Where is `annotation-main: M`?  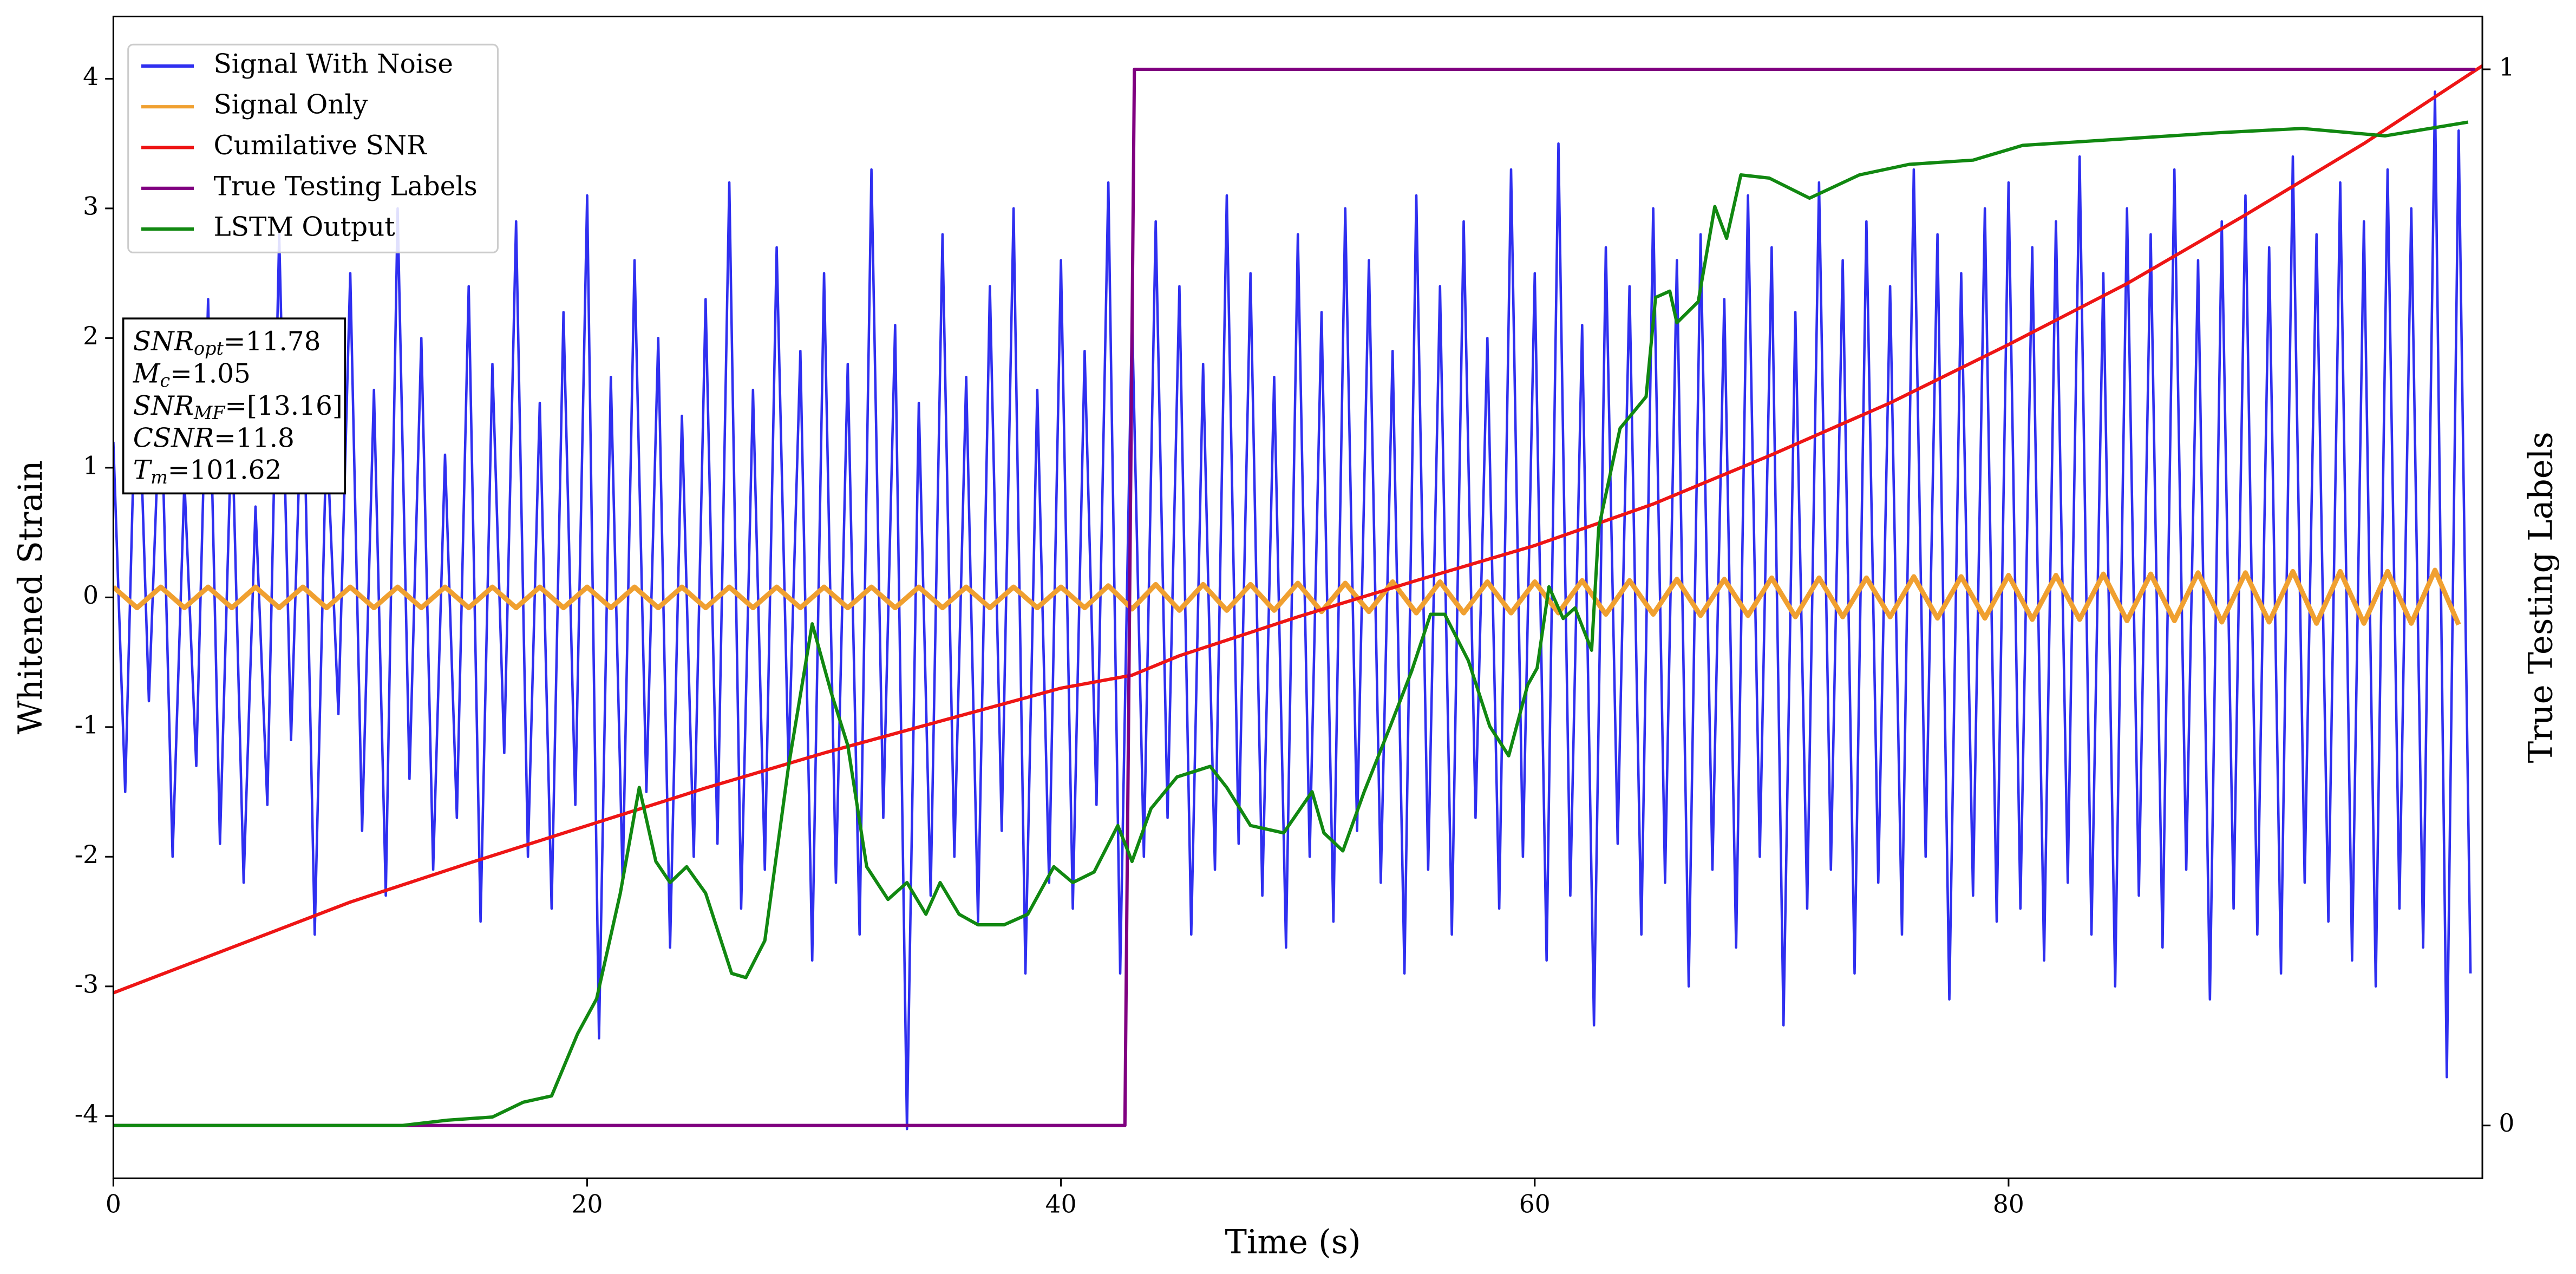
annotation-main: M is located at coordinates (147, 373).